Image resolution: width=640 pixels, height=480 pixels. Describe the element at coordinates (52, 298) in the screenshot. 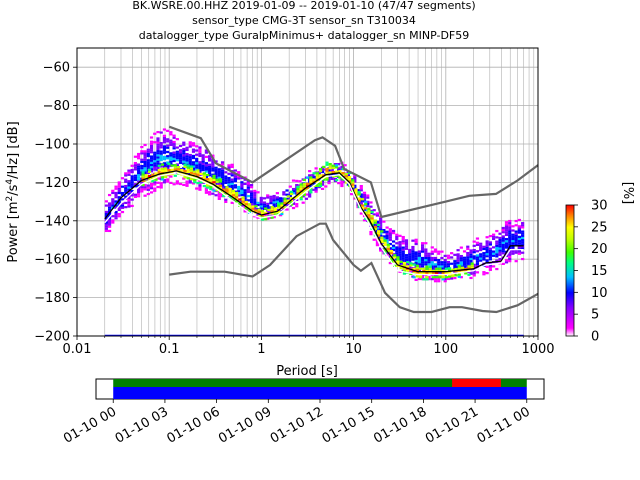

I see `y-tick-label: −180` at that location.